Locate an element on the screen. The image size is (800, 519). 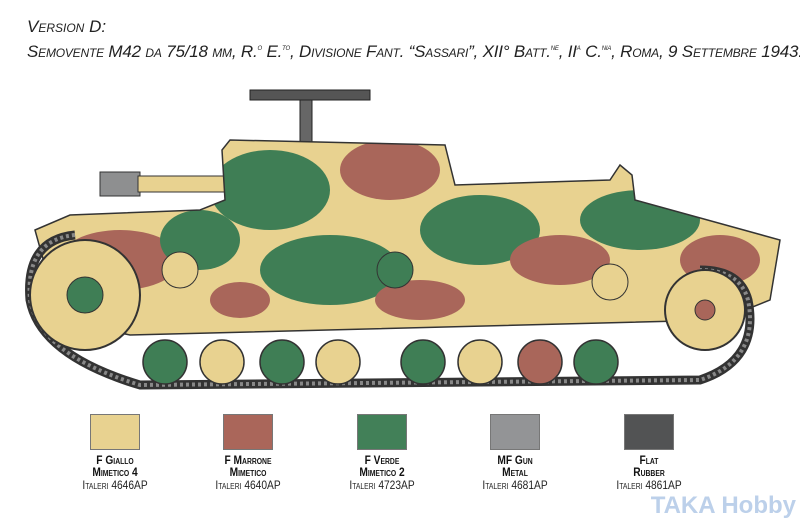
paint-code: Italeri 4681AP is located at coordinates (515, 485).